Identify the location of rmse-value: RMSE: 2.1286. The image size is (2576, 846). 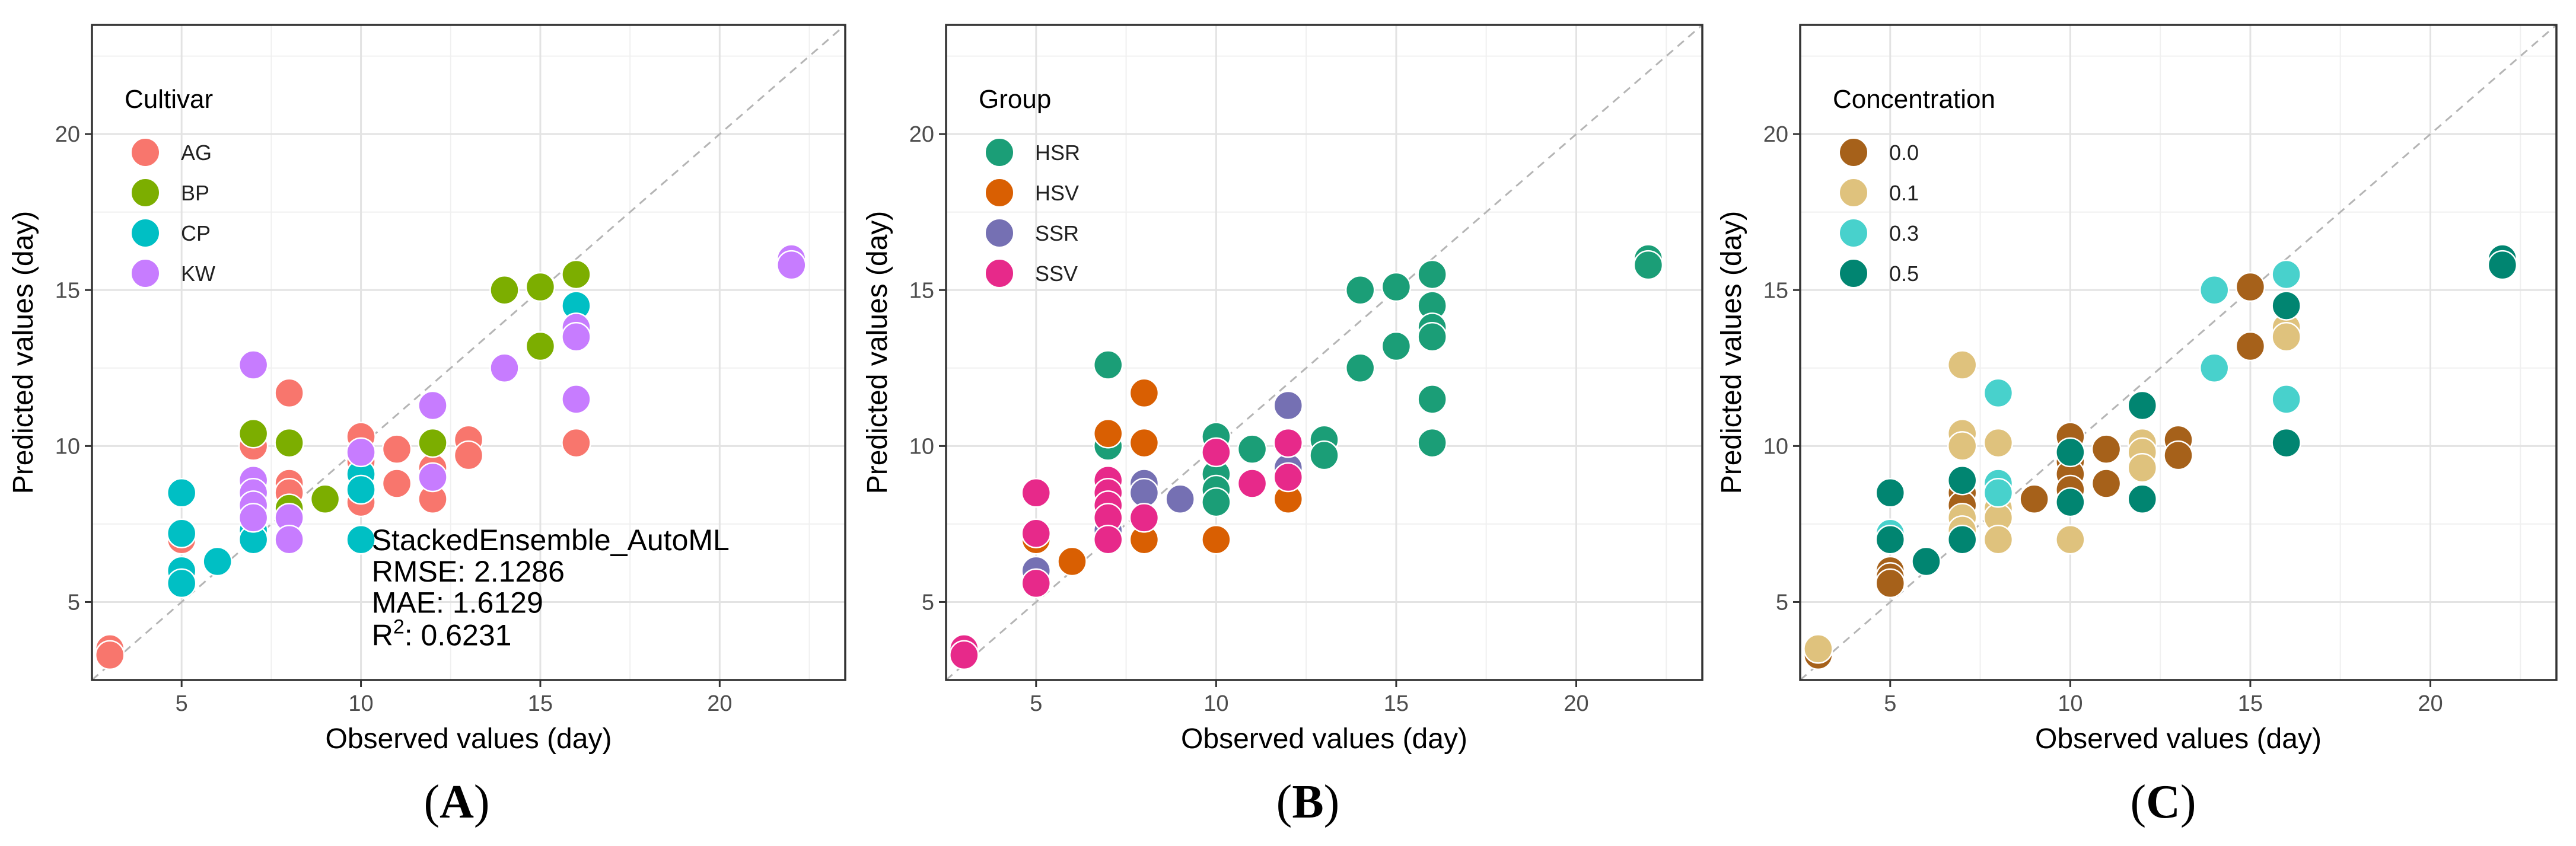
(468, 571).